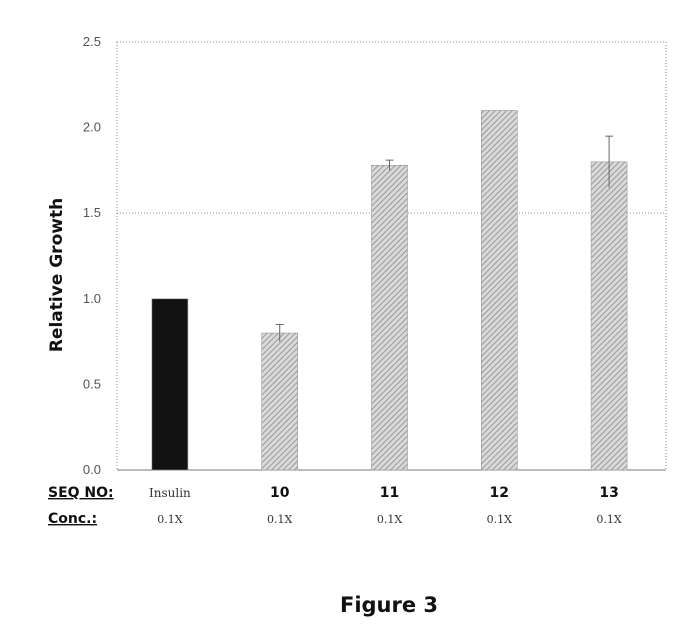  What do you see at coordinates (57, 275) in the screenshot?
I see `y-axis-label: Relative Growth` at bounding box center [57, 275].